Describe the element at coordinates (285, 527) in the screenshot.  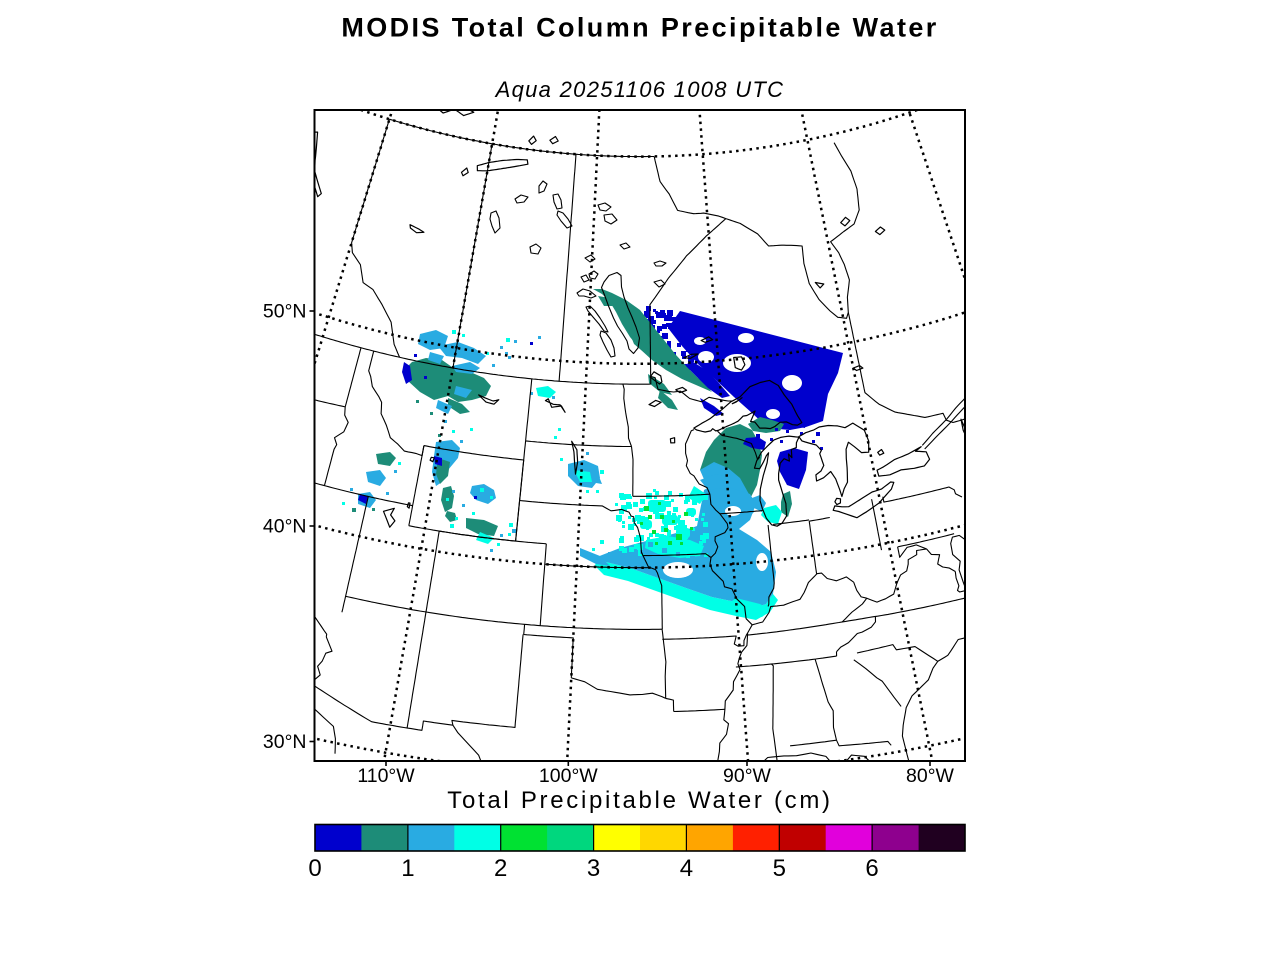
I see `svg-text: 40°N` at that location.